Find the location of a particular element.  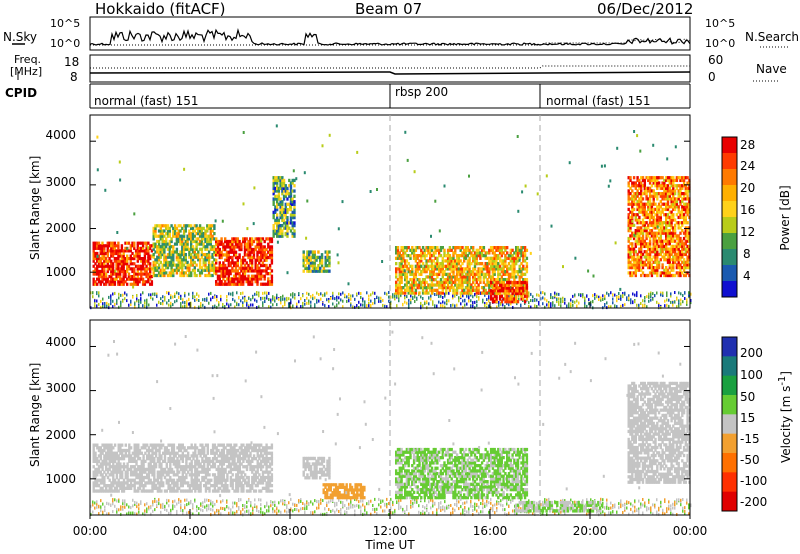

vel-cbar-tick-m100: -100 is located at coordinates (754, 481).